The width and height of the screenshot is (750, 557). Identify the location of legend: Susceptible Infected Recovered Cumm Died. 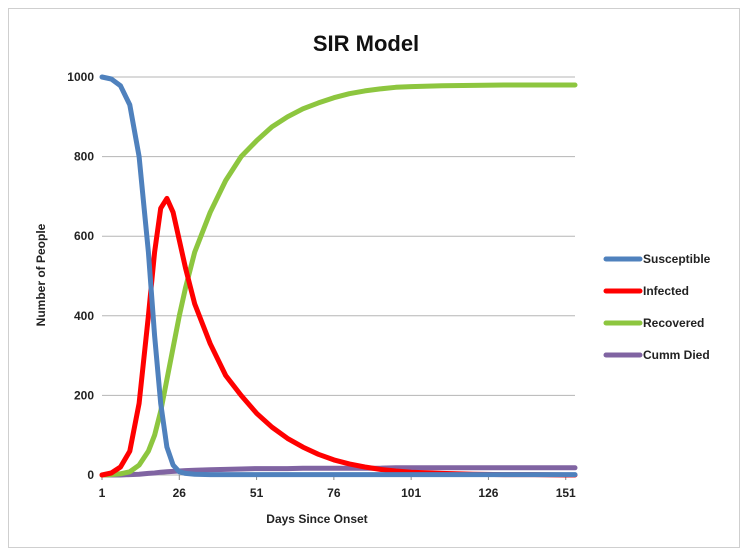
(657, 307).